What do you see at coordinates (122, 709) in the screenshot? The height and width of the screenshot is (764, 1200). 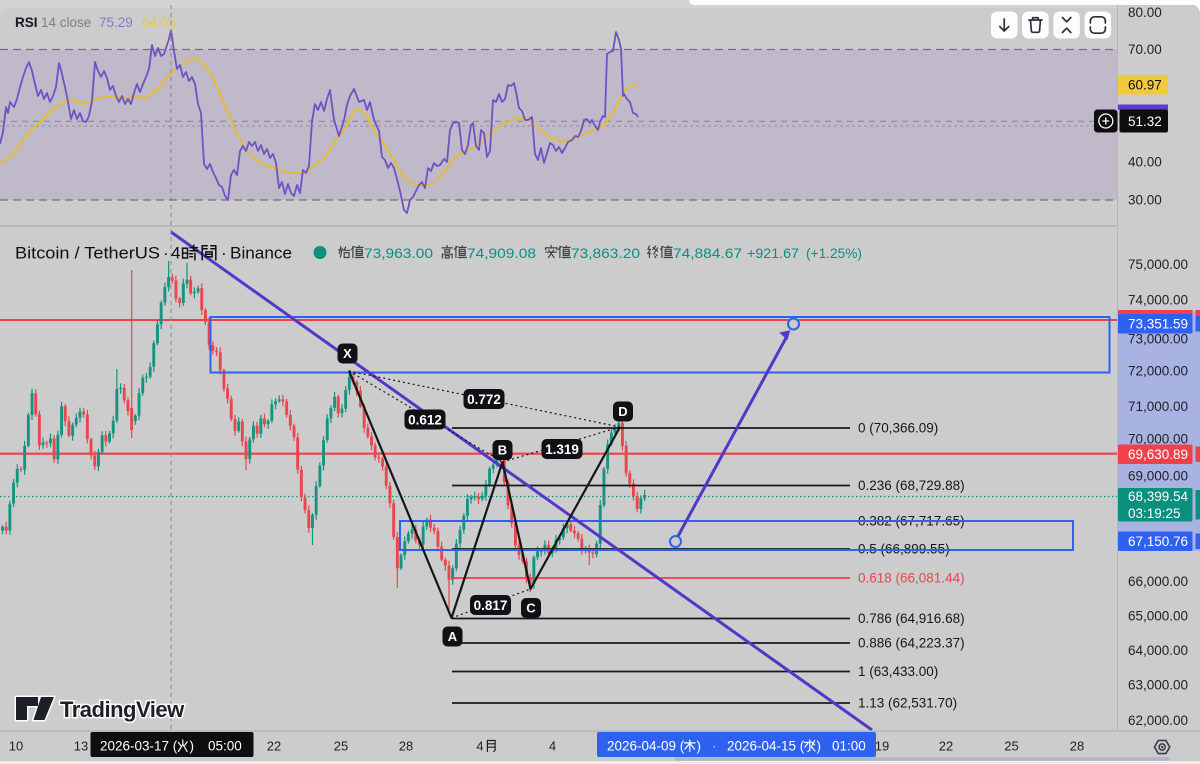 I see `svg-text: TradingView` at bounding box center [122, 709].